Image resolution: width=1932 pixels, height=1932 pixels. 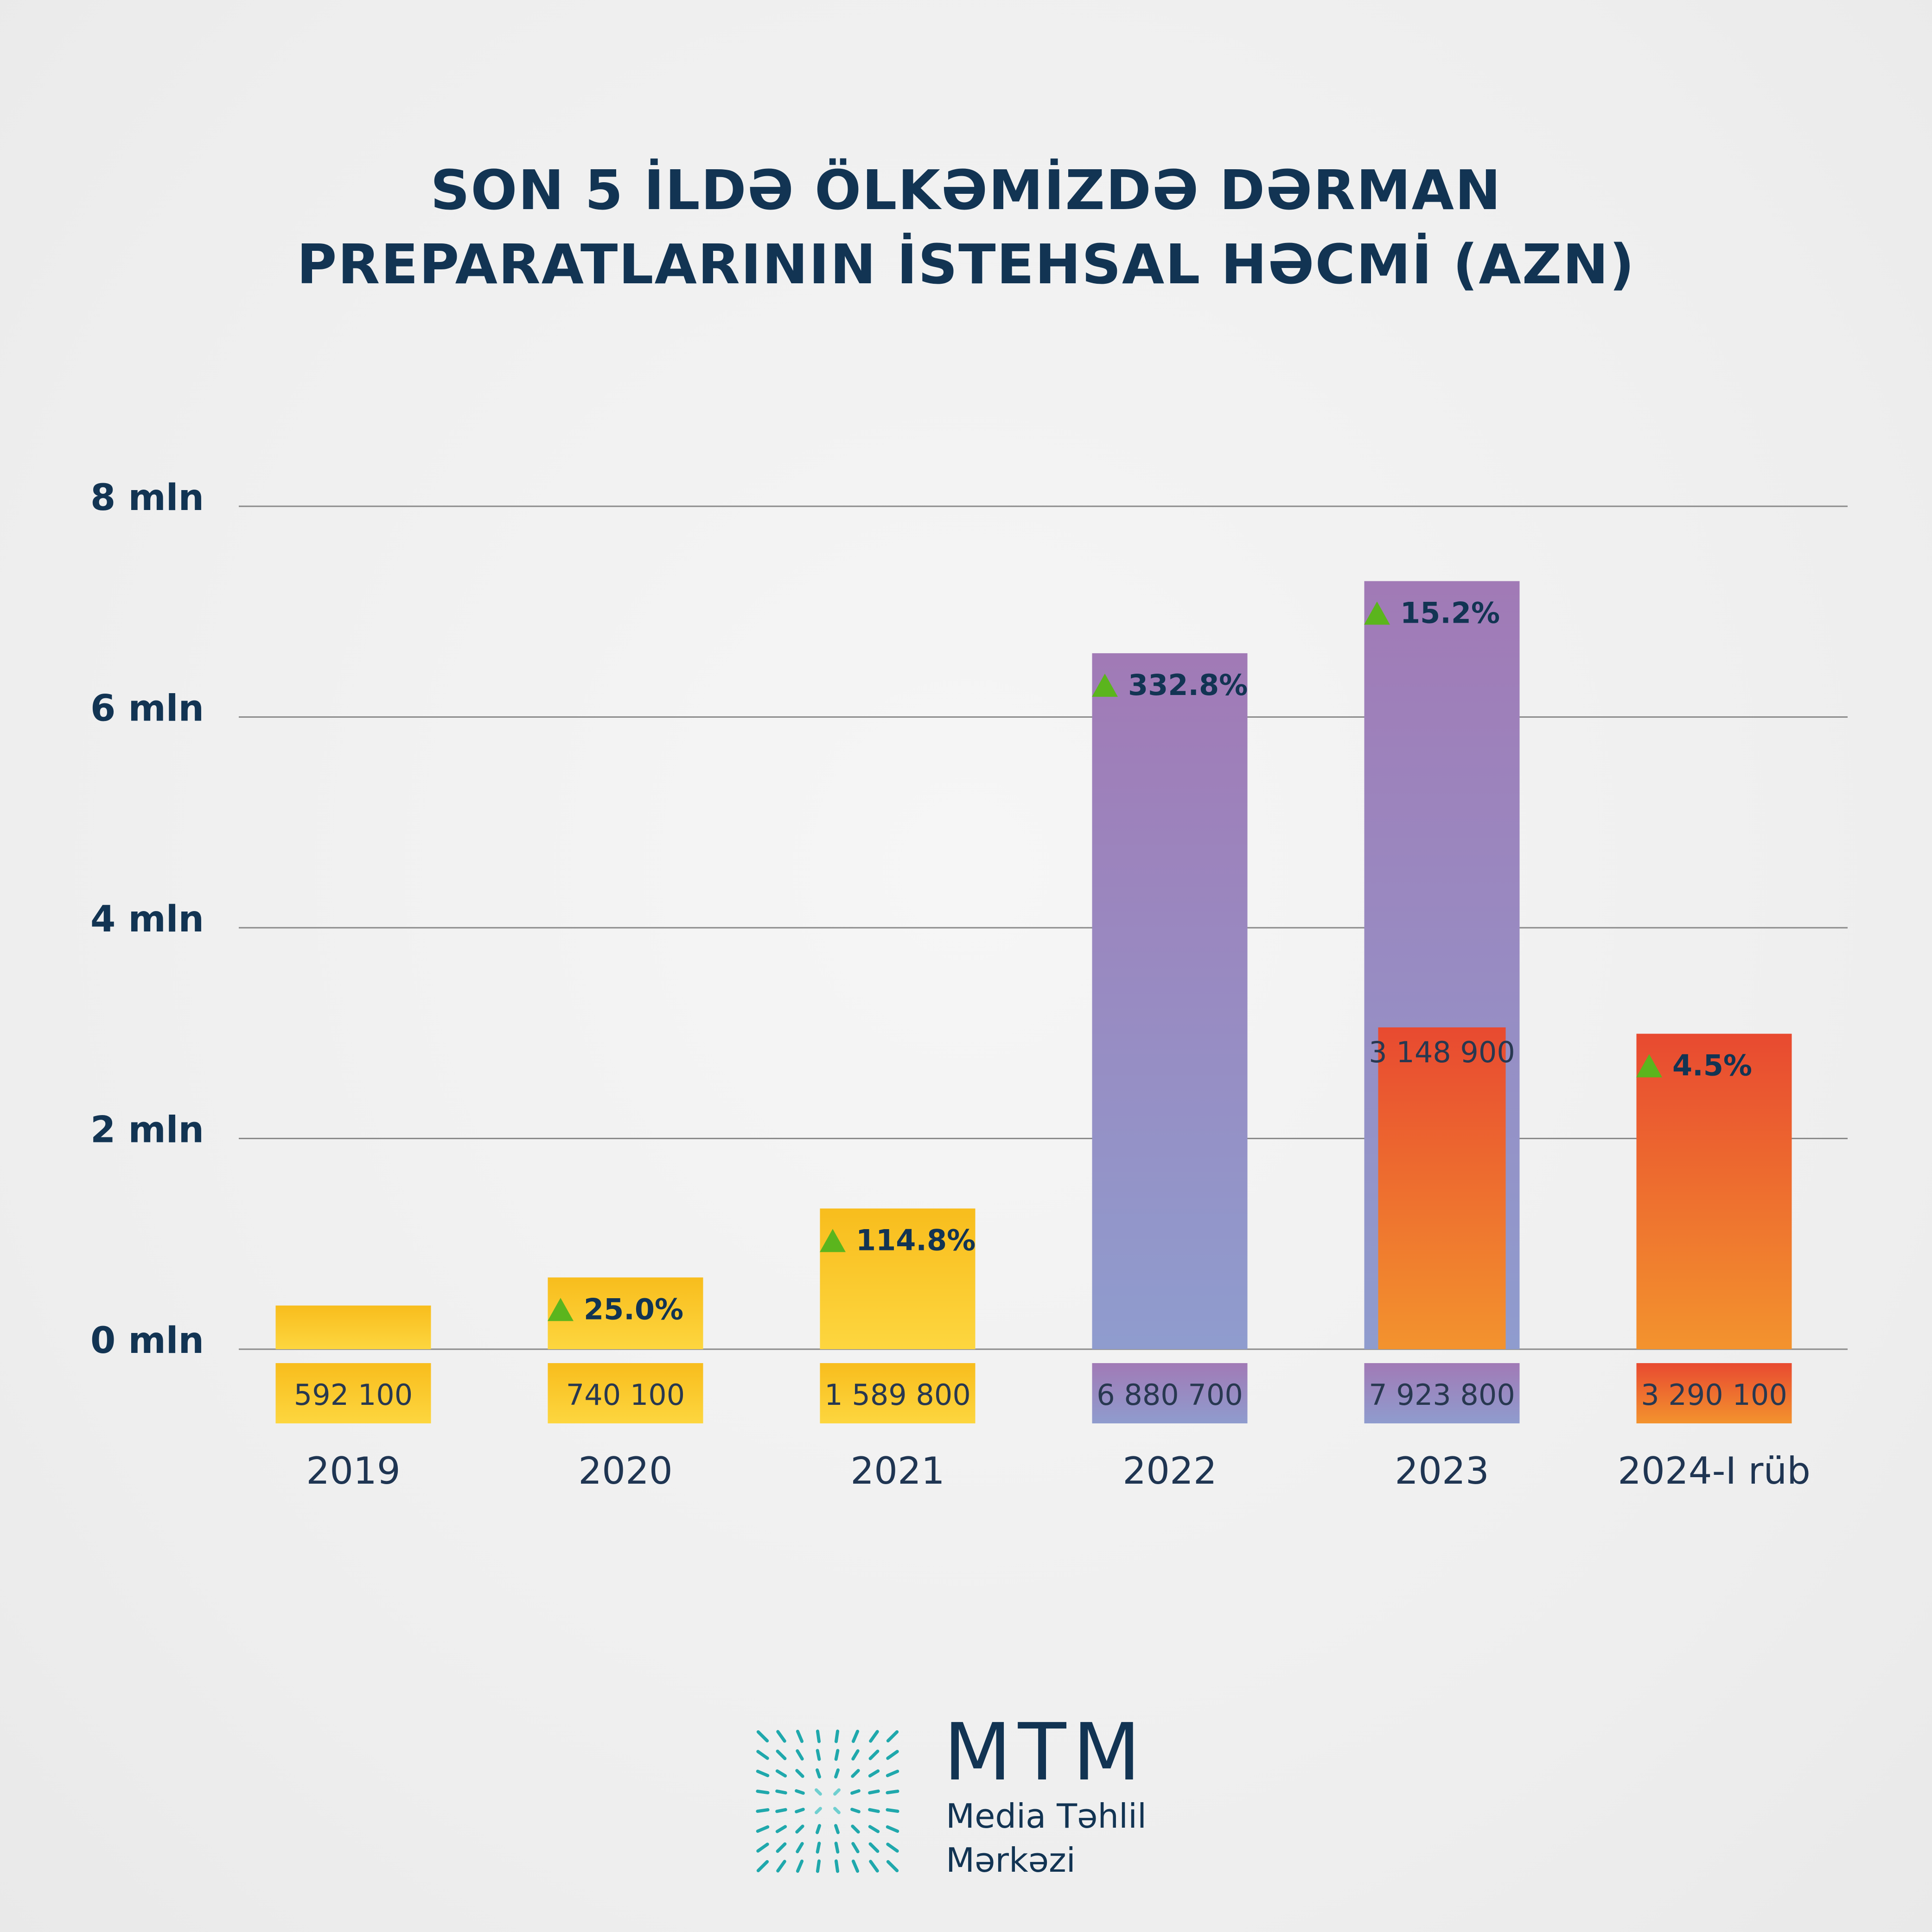 What do you see at coordinates (353, 1327) in the screenshot?
I see `bar-2019` at bounding box center [353, 1327].